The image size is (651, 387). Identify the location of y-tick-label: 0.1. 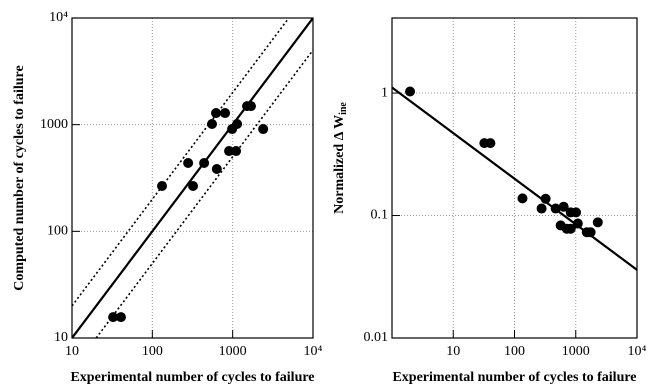
(380, 215).